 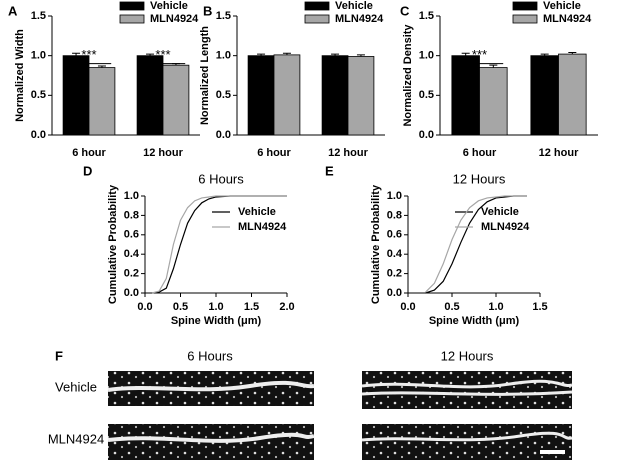 What do you see at coordinates (59, 355) in the screenshot?
I see `panel-letter: F` at bounding box center [59, 355].